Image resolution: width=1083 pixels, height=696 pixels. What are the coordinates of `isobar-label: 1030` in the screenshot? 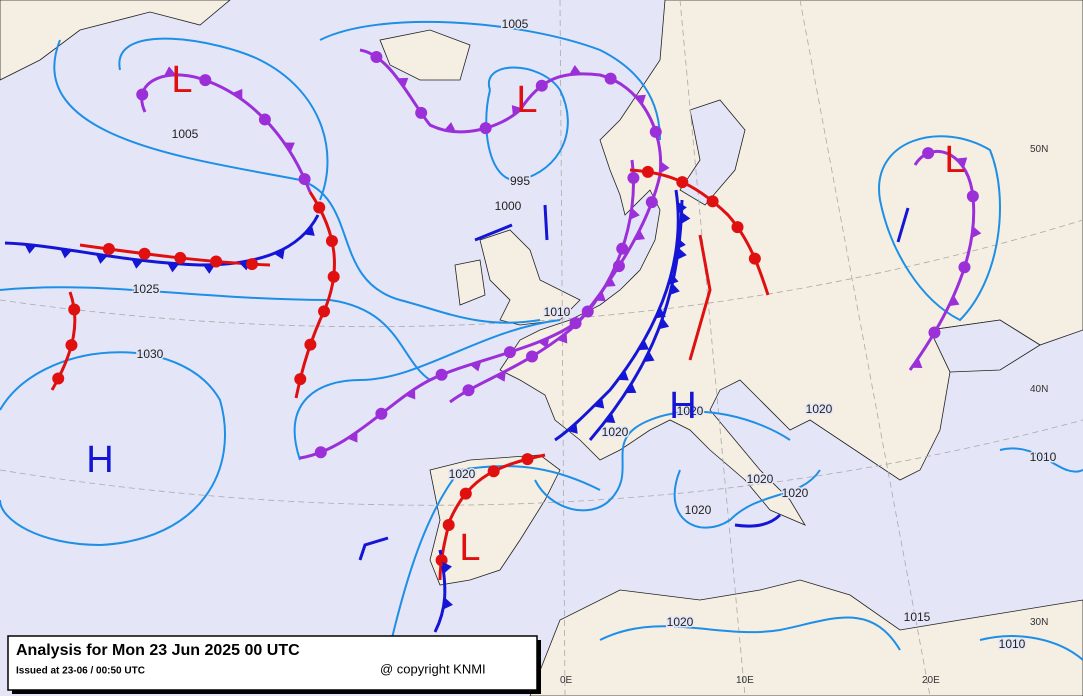 It's located at (150, 354).